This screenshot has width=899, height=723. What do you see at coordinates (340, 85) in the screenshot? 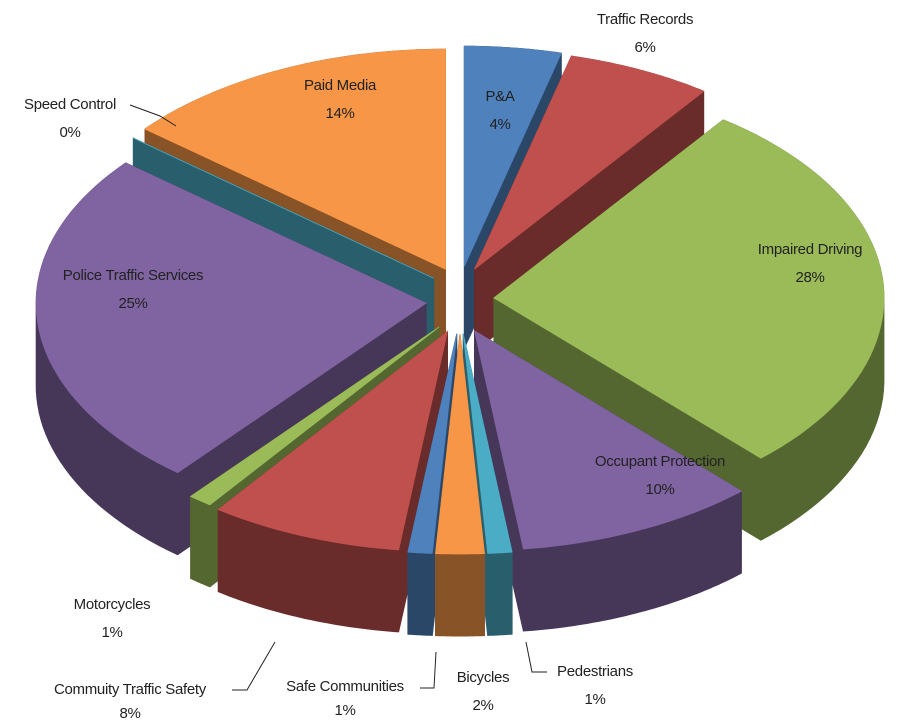
I see `slice-label: Paid Media` at bounding box center [340, 85].